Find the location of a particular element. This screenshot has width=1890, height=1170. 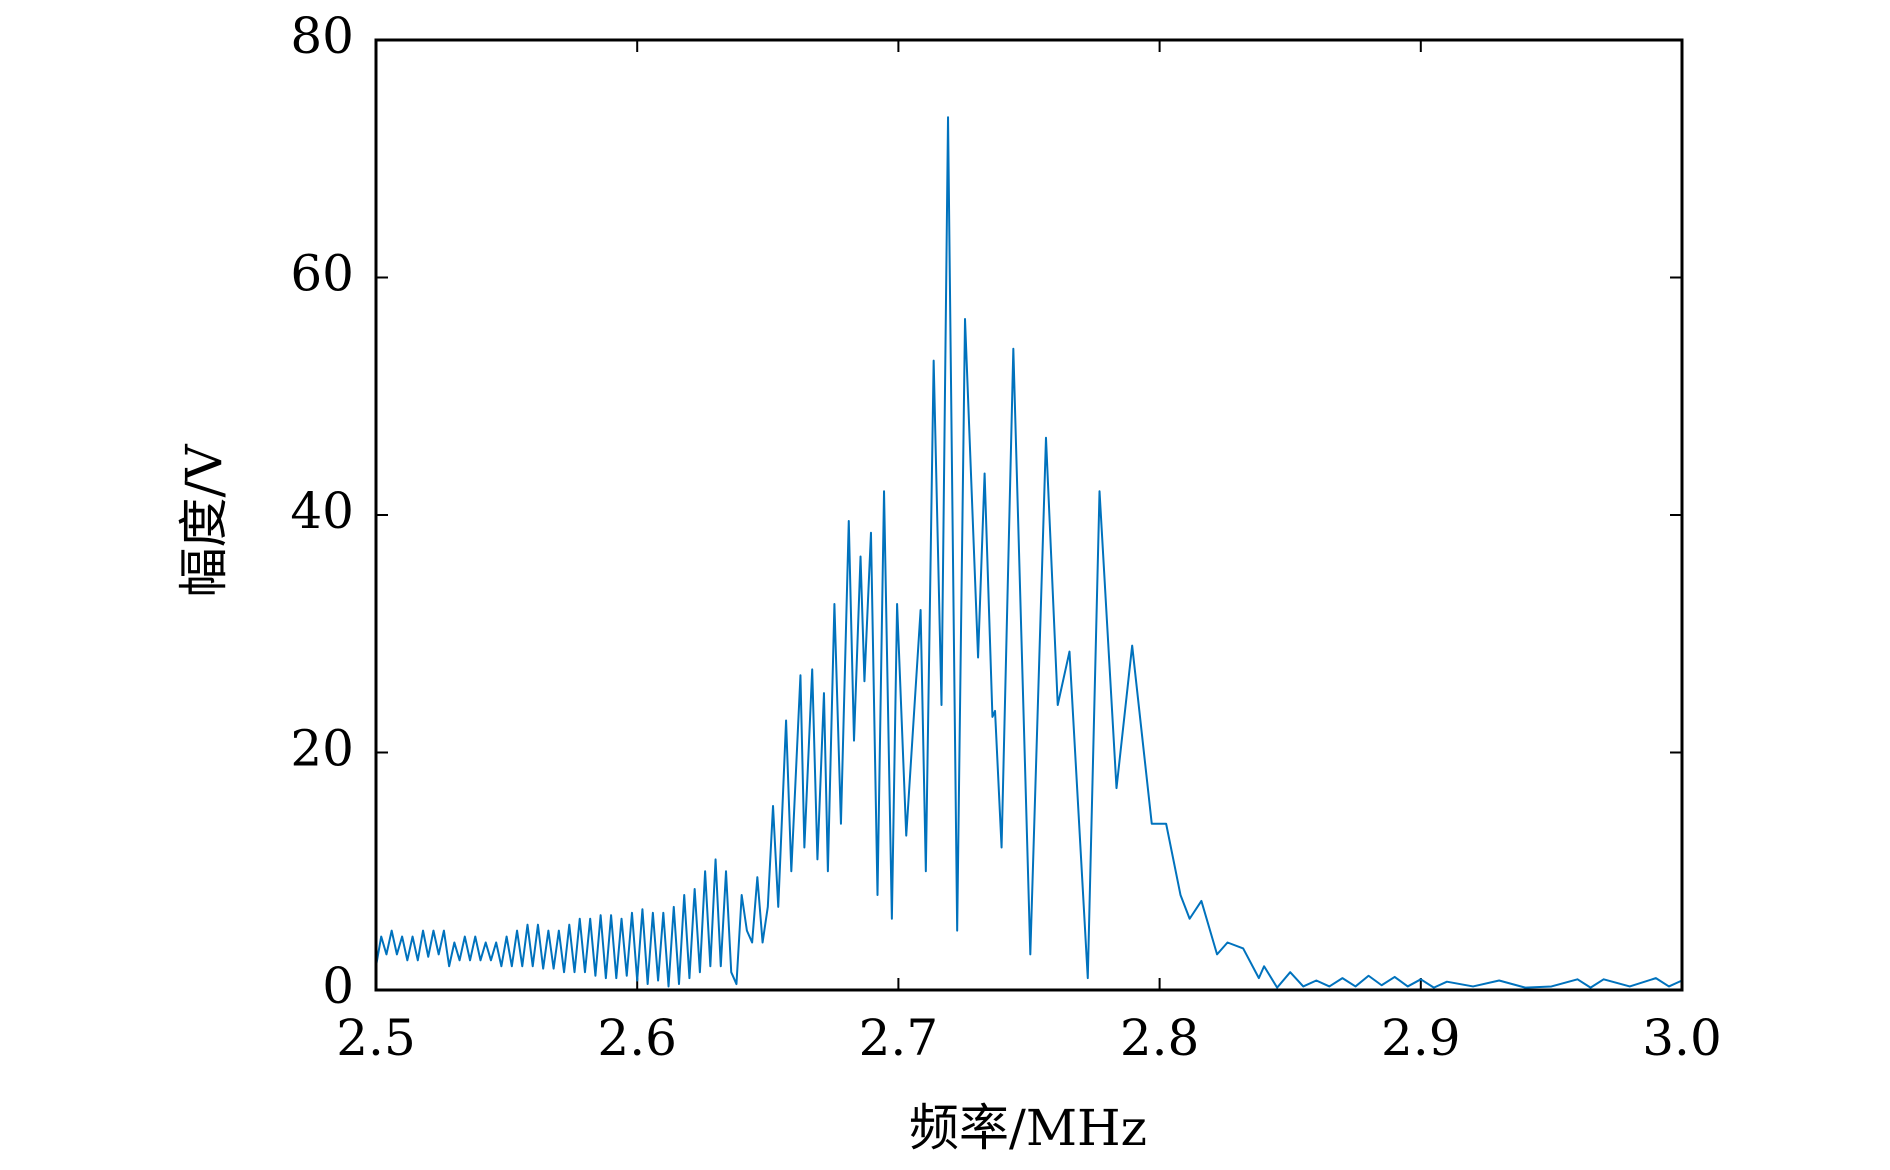

x-tick-label: 2.9 is located at coordinates (1421, 1038).